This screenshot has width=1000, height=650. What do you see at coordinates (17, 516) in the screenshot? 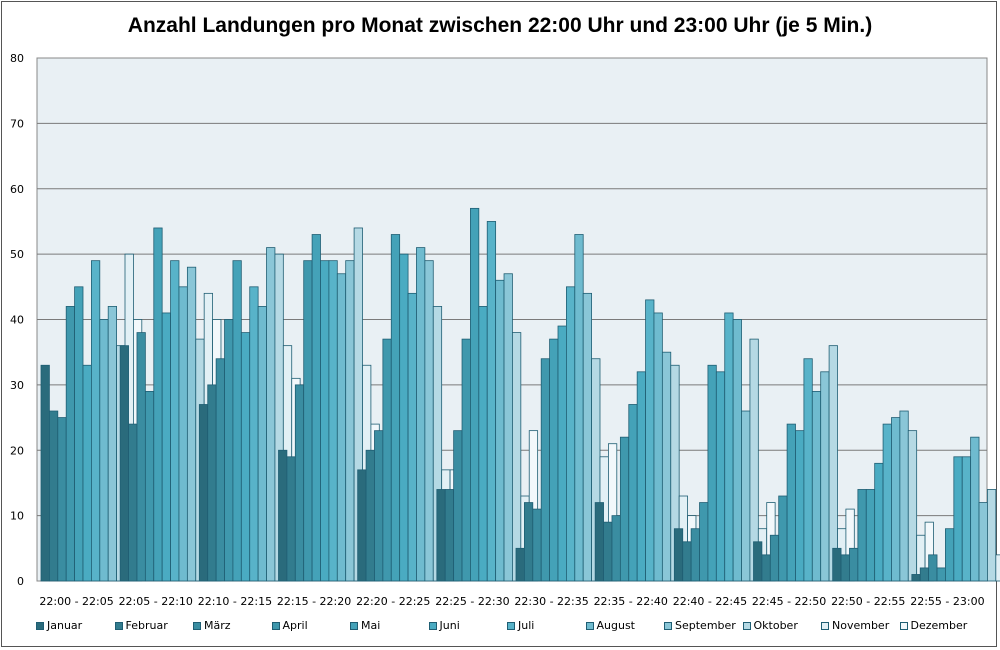
I see `y-tick-label: 10` at bounding box center [17, 516].